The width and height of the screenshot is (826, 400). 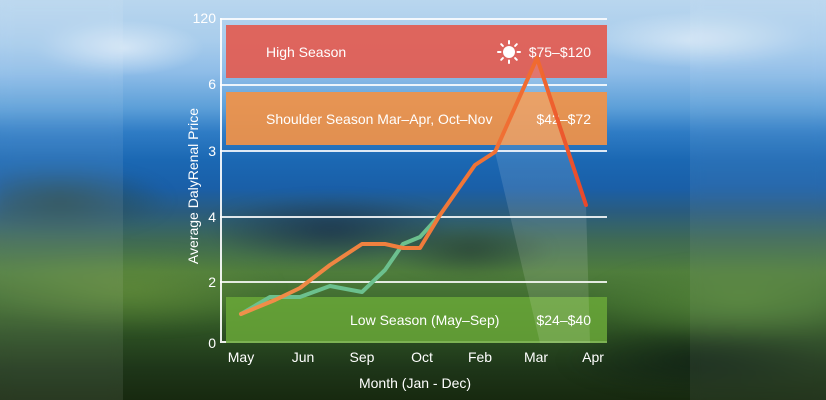 I want to click on x-tick-label: May, so click(x=241, y=357).